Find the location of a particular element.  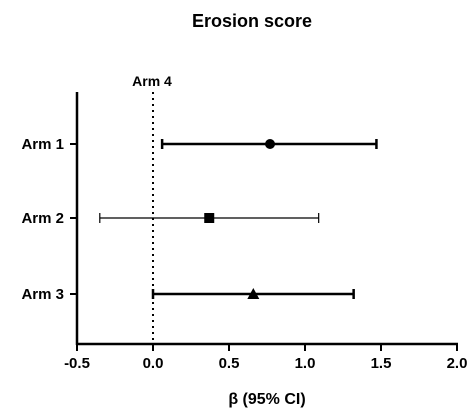

category-label: Arm 1 is located at coordinates (42, 144).